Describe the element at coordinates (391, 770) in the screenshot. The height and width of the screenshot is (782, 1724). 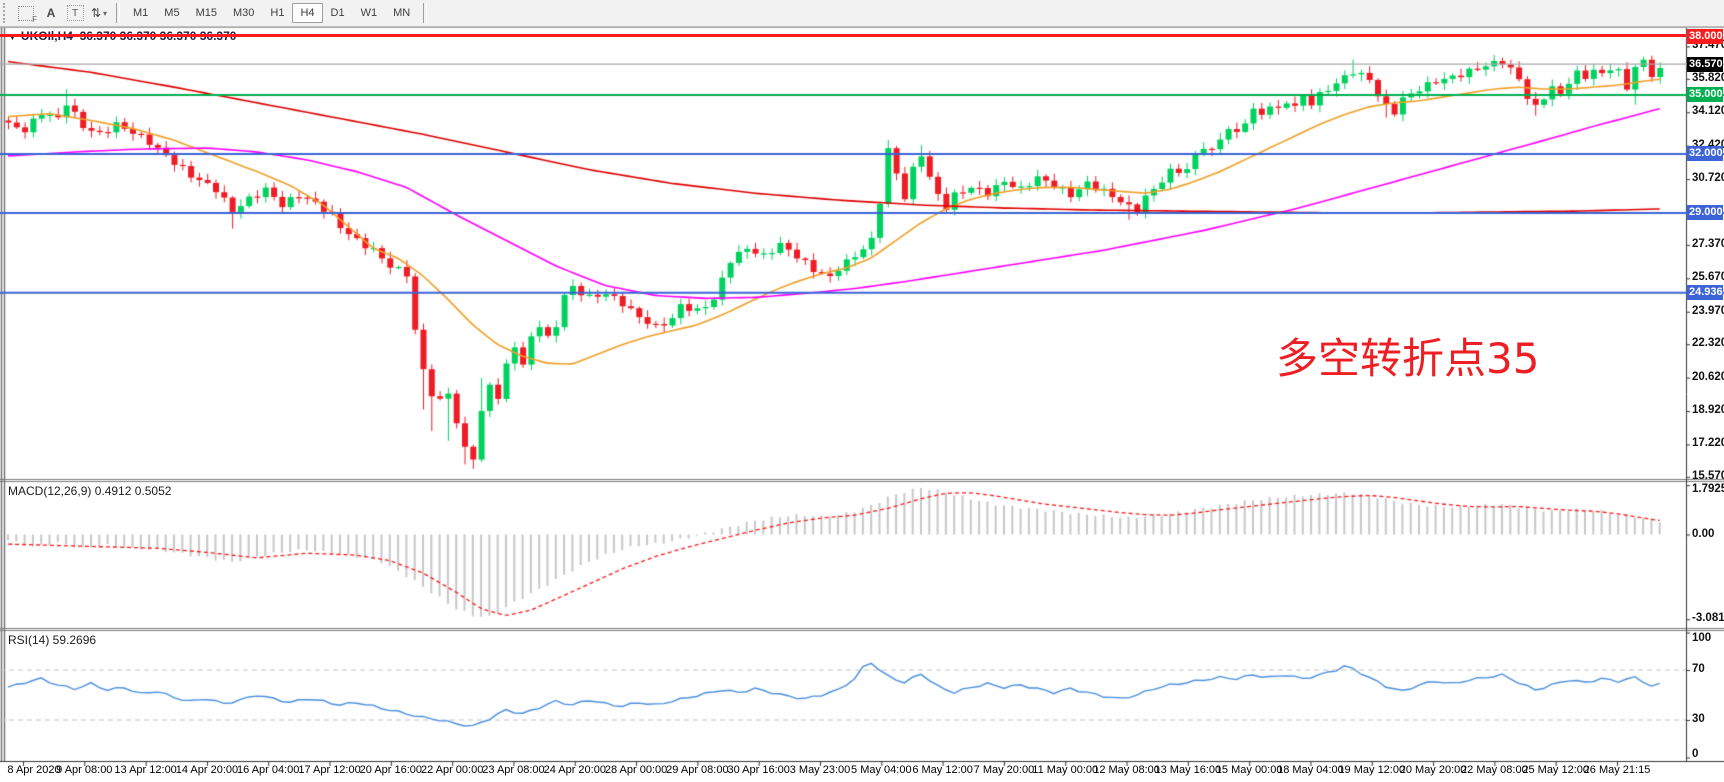
I see `date-label: 20 Apr 16:00` at that location.